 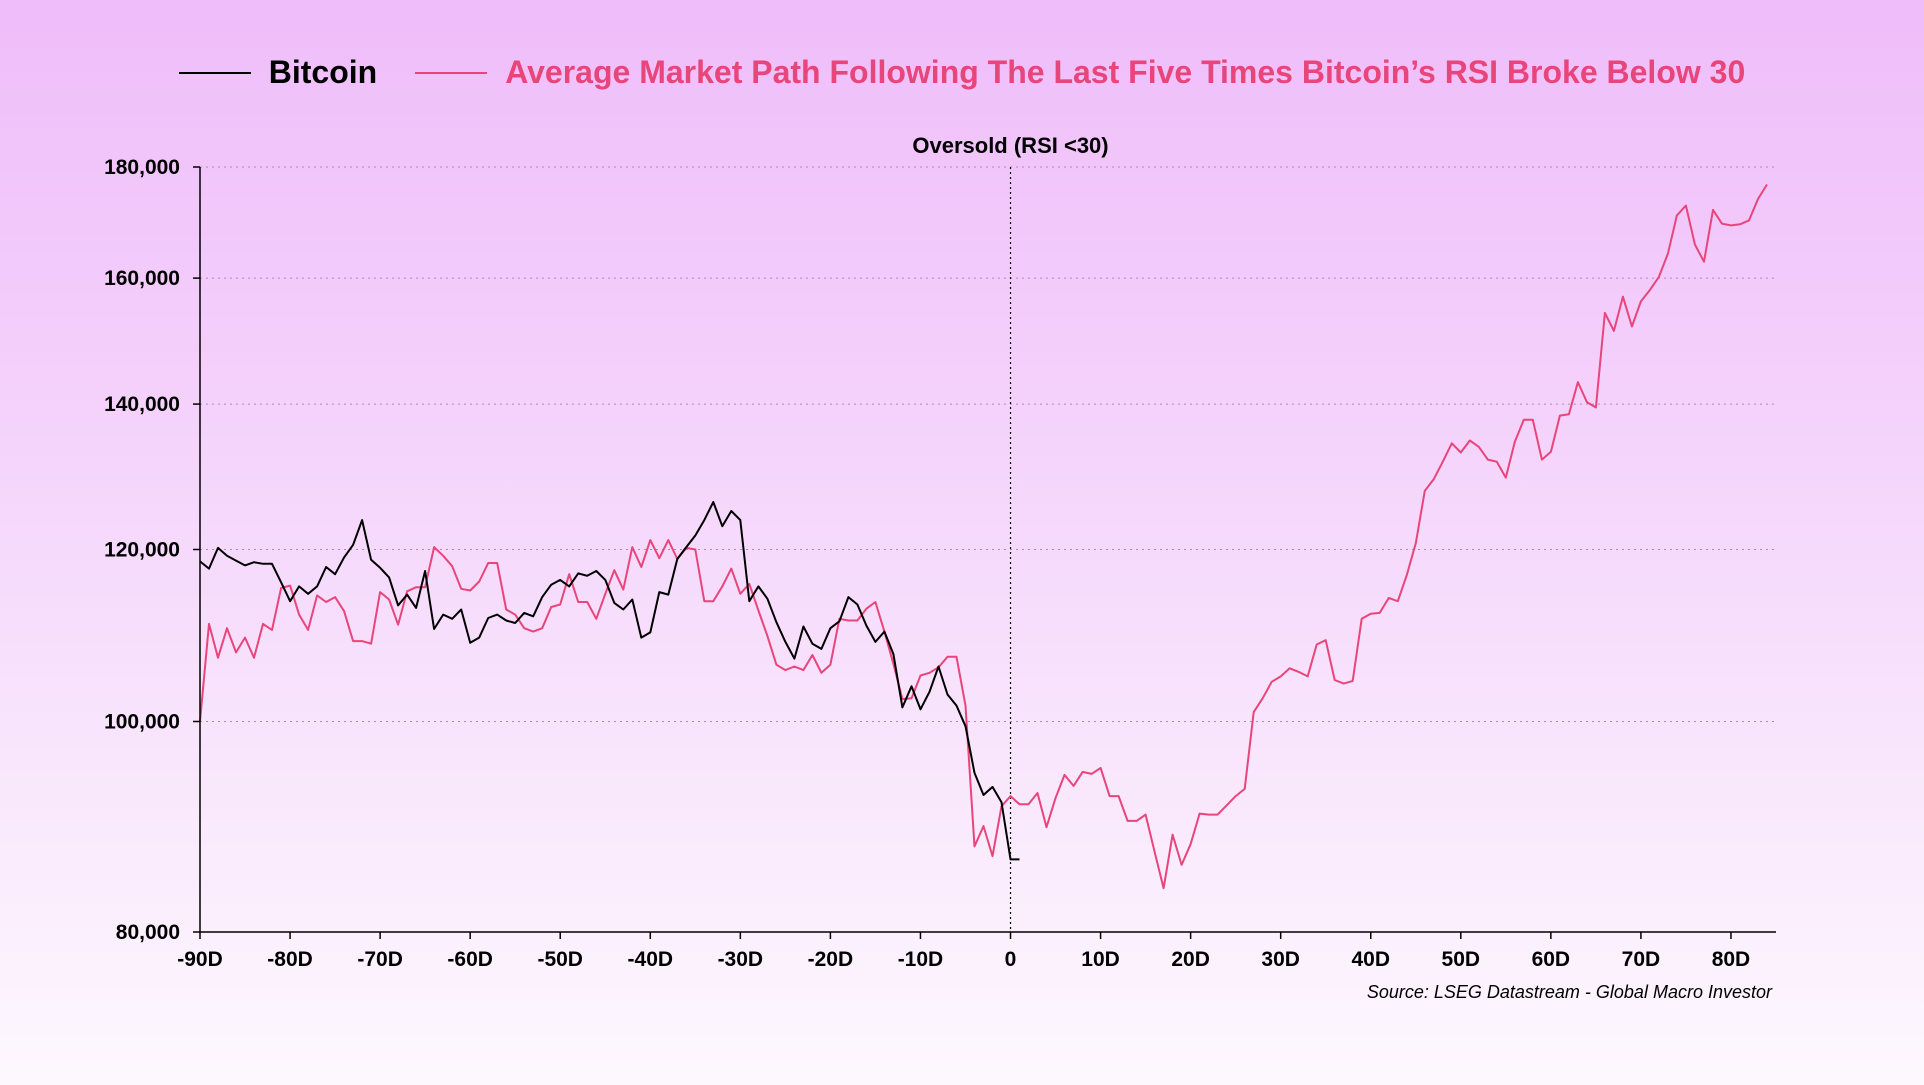 I want to click on x-tick-label: -50D, so click(x=560, y=959).